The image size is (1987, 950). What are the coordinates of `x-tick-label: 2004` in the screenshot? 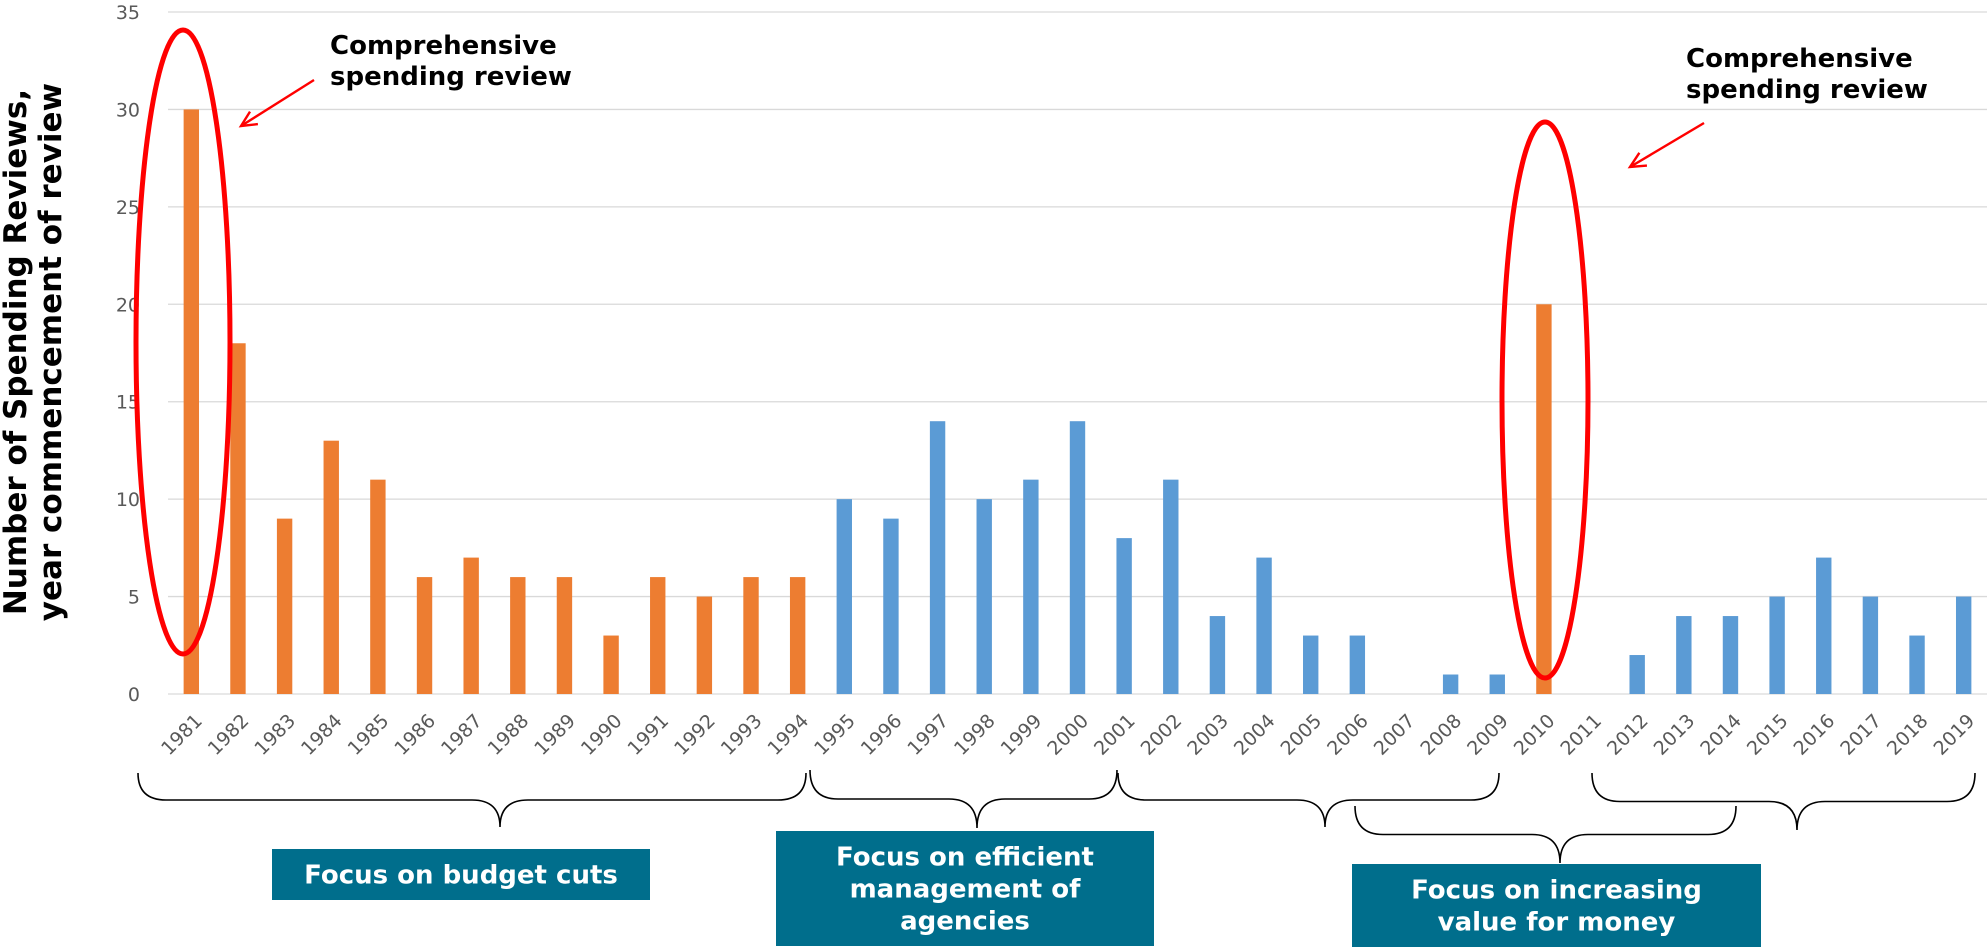 It's located at (1255, 735).